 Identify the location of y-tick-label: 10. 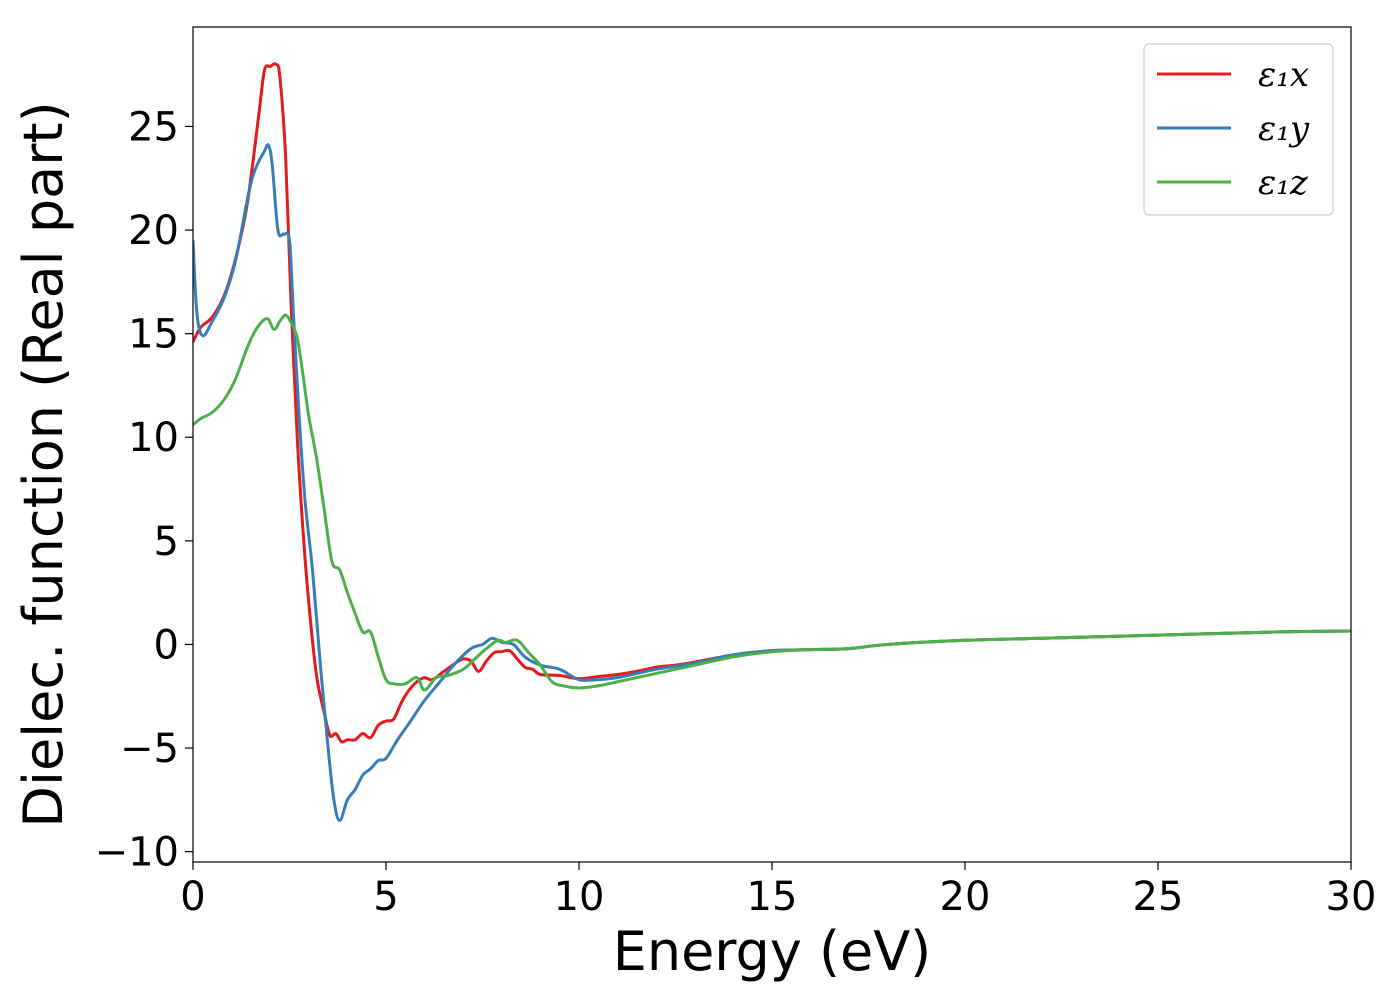
(153, 438).